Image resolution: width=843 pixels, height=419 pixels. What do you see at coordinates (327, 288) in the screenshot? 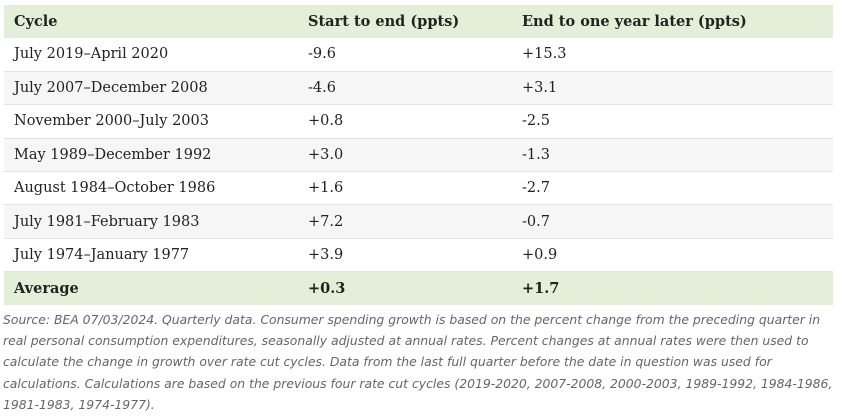
I see `average-start-to-end: +0.3` at bounding box center [327, 288].